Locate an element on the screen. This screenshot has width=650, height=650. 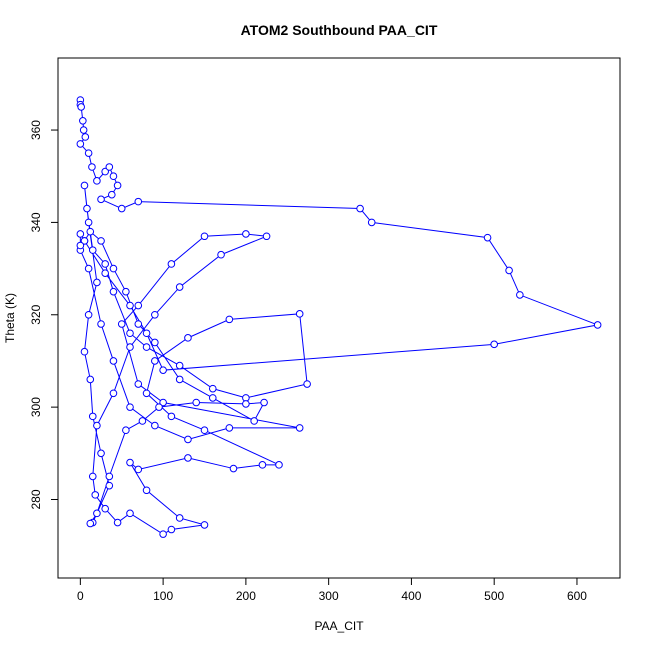
x-tick-label: 500 is located at coordinates (494, 596).